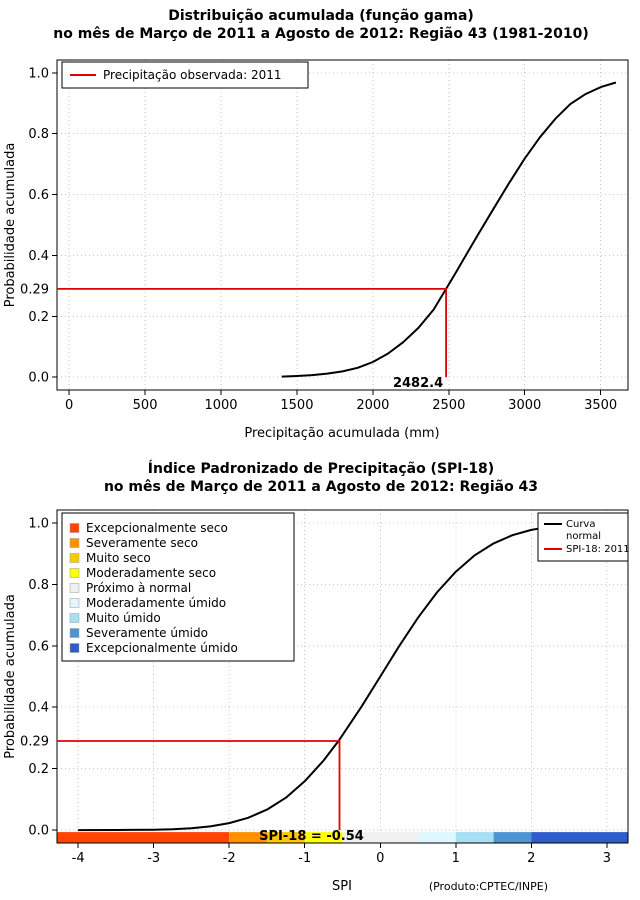 The width and height of the screenshot is (640, 900). I want to click on x-tick-label: 3, so click(607, 858).